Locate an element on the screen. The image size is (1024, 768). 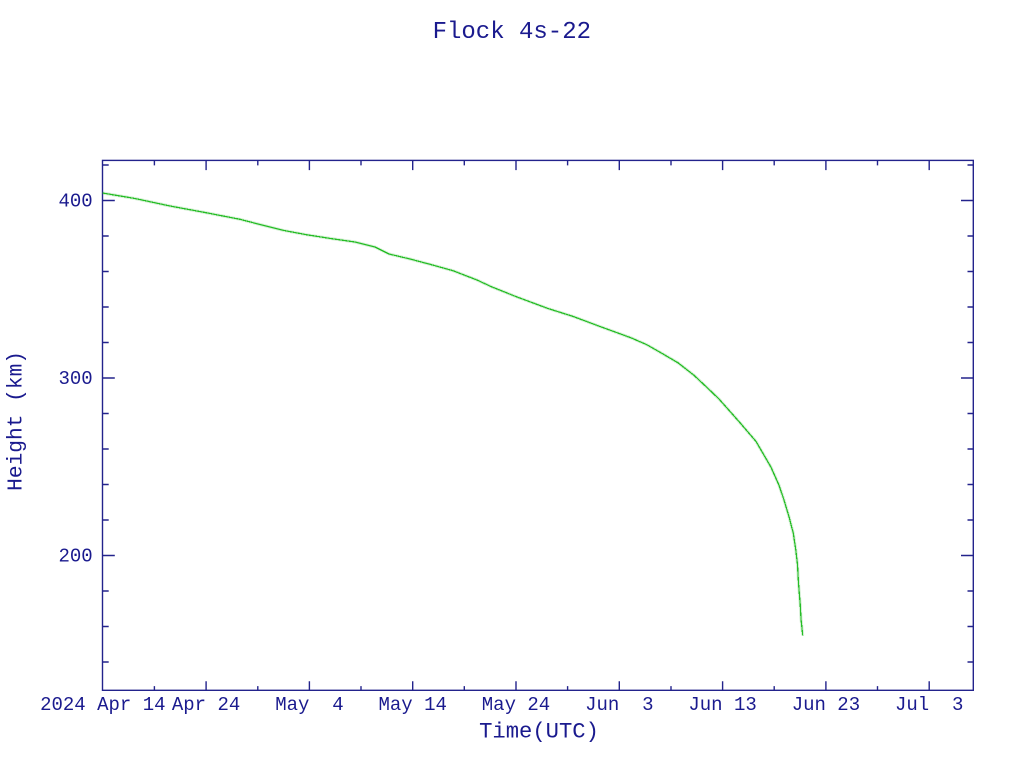
svg-text: 200 is located at coordinates (75, 556).